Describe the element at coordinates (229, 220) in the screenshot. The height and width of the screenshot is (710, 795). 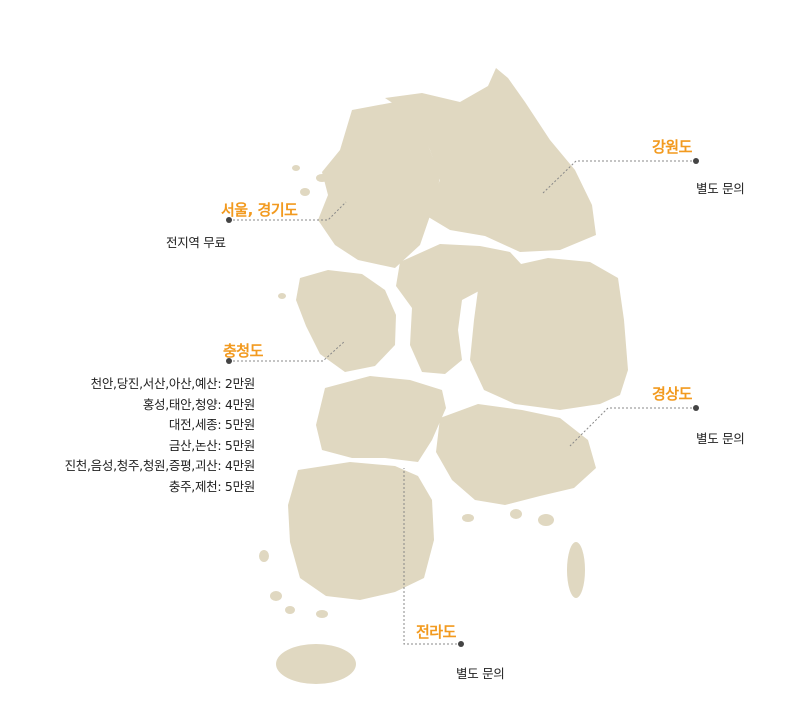
I see `gyeonggi-dot` at that location.